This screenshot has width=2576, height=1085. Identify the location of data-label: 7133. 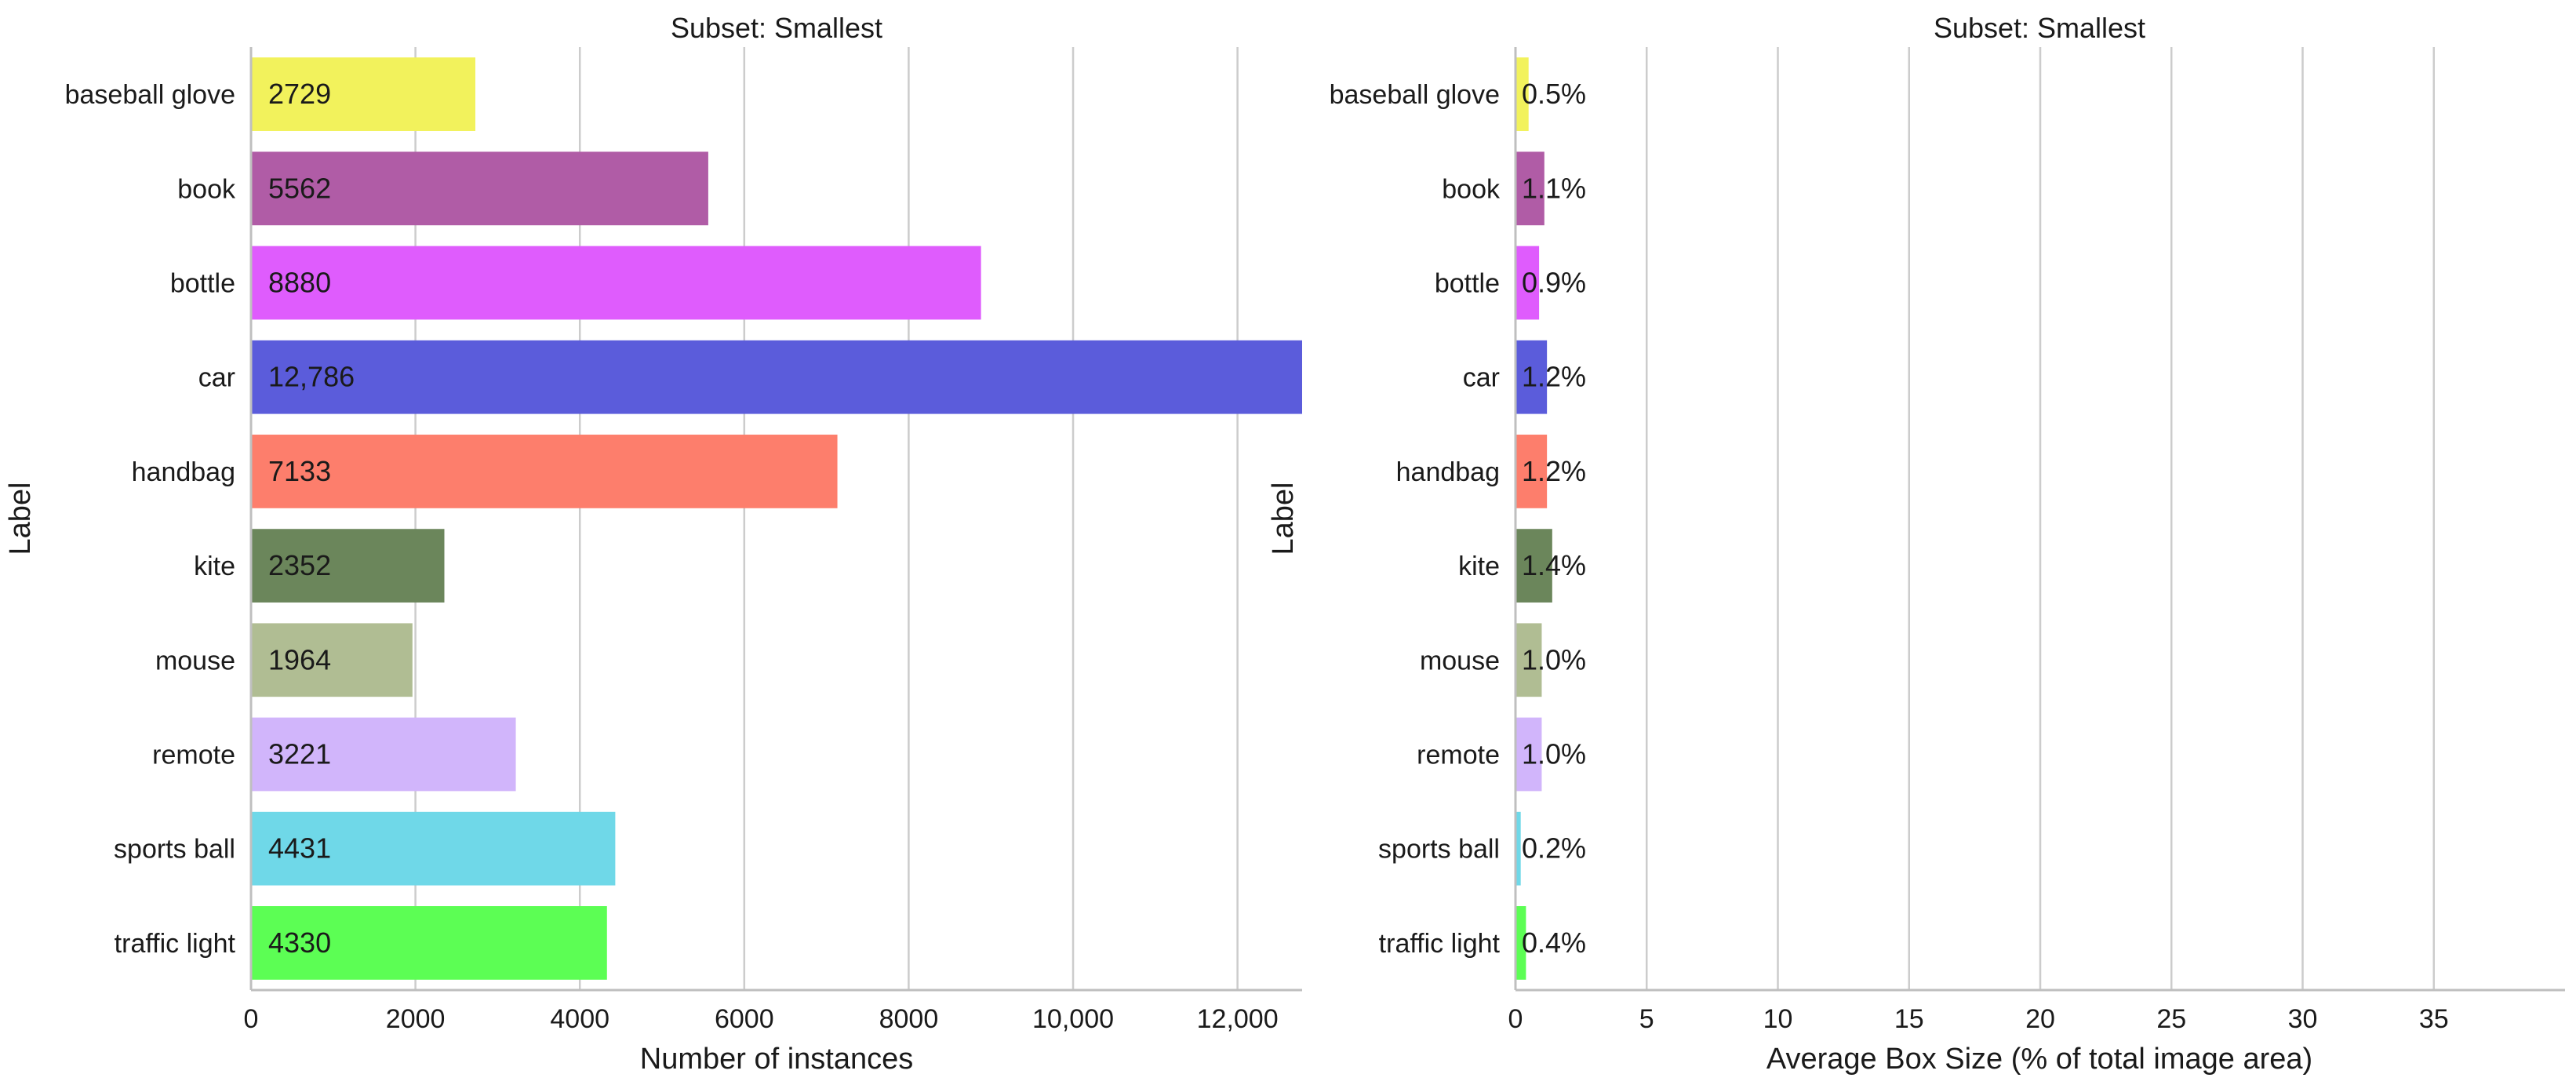
(299, 471).